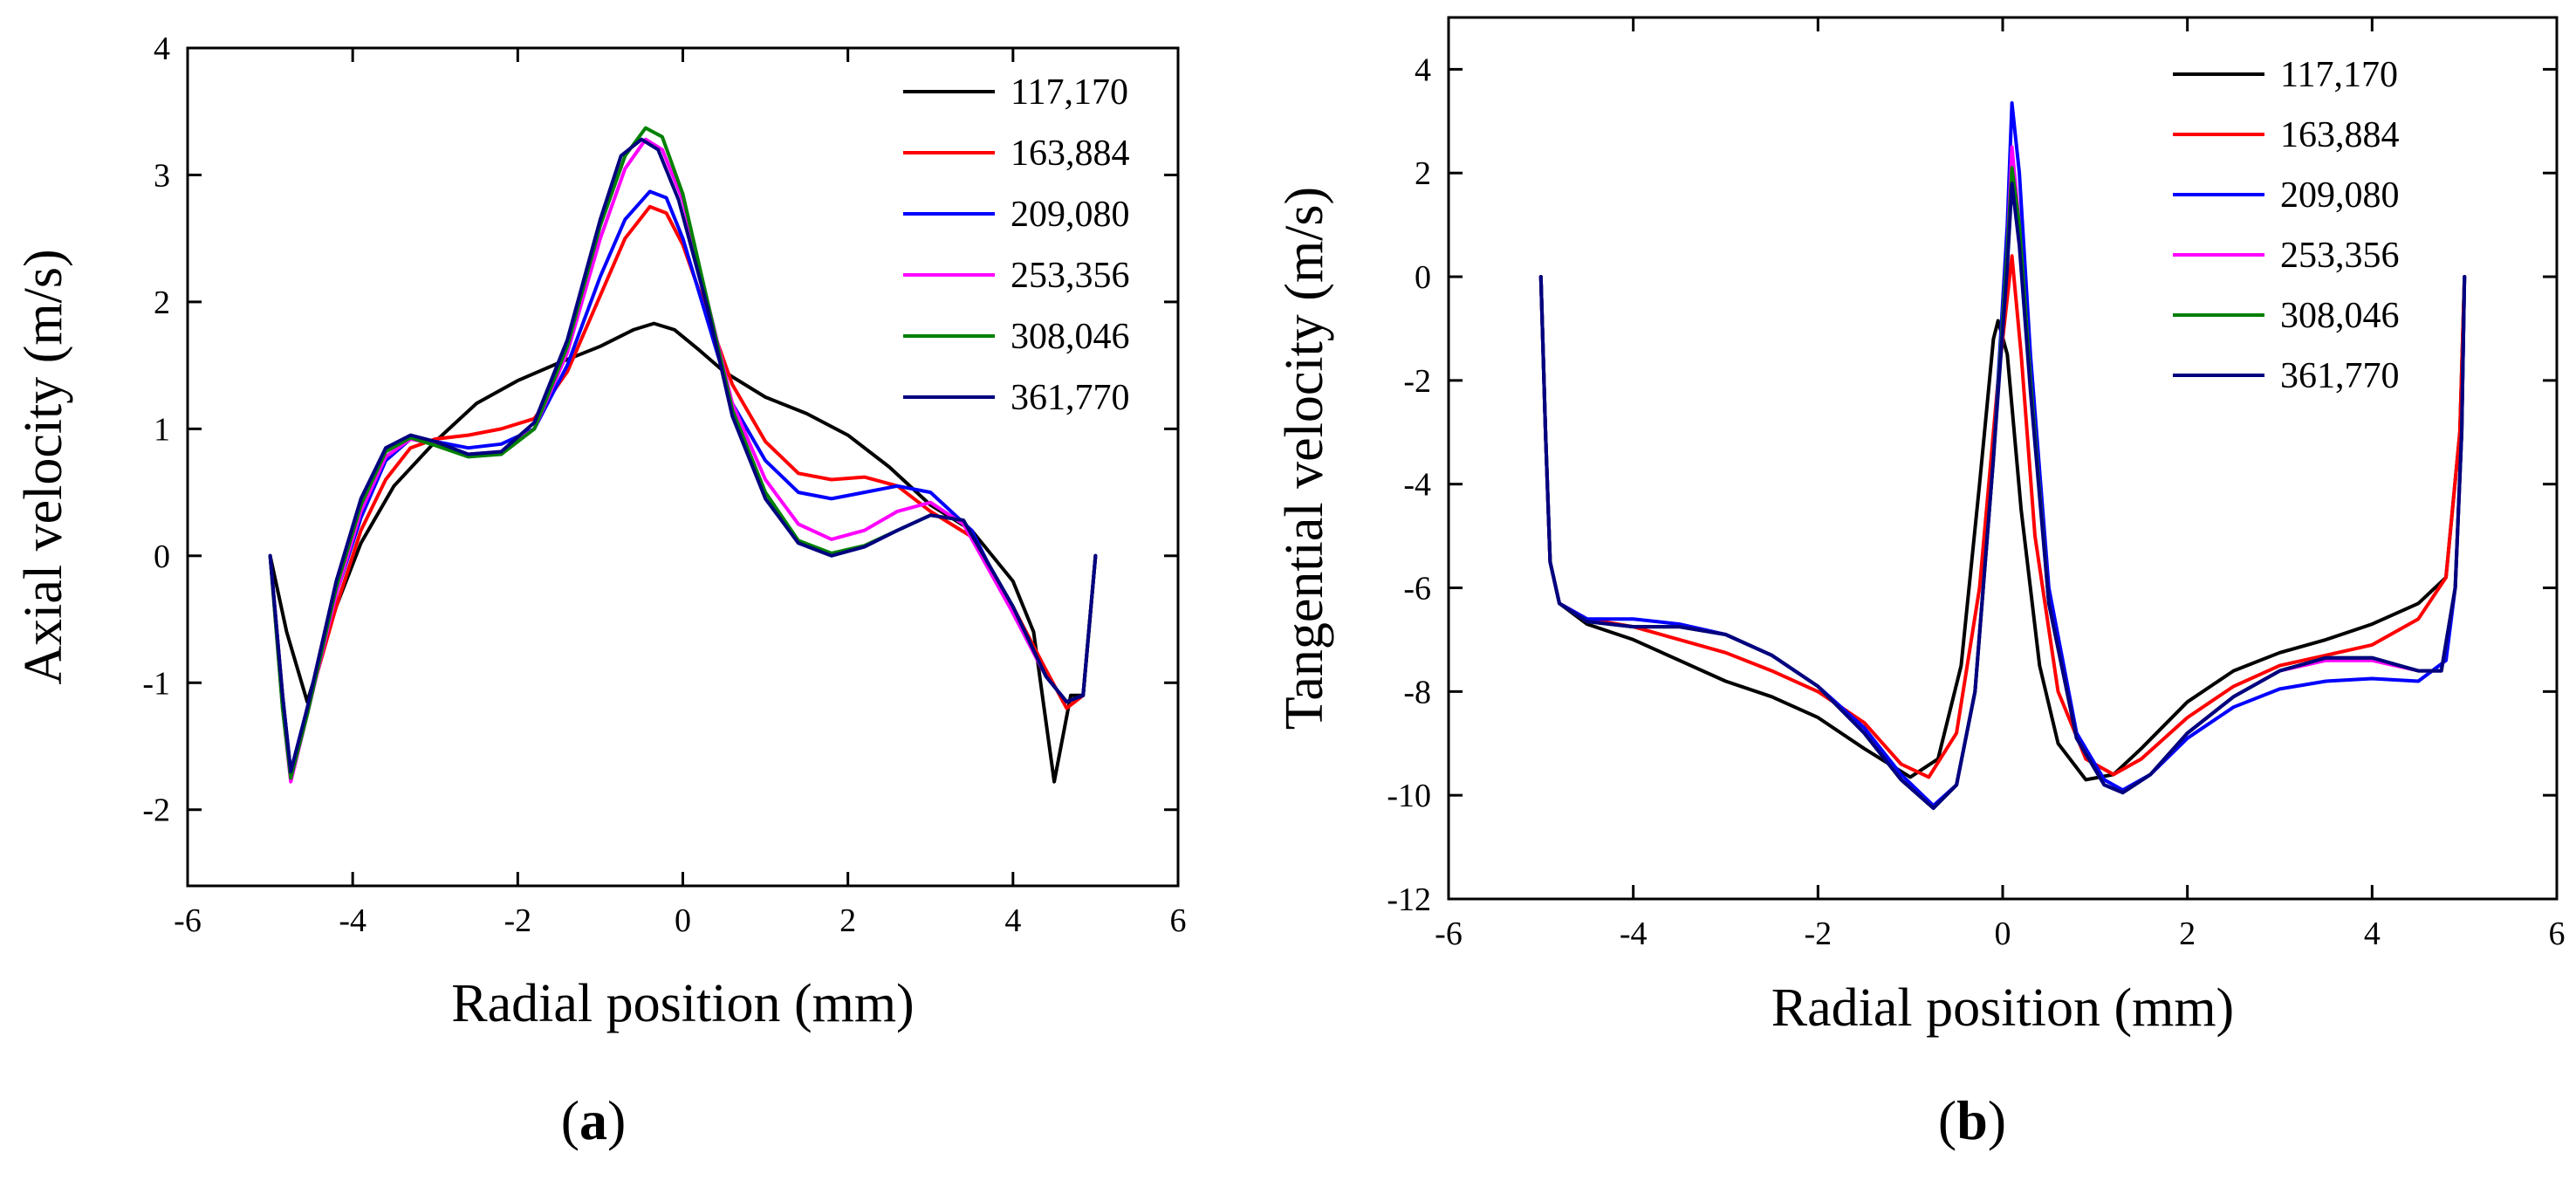 The width and height of the screenshot is (2576, 1180). I want to click on x-tick-label-a-6: 6, so click(1178, 920).